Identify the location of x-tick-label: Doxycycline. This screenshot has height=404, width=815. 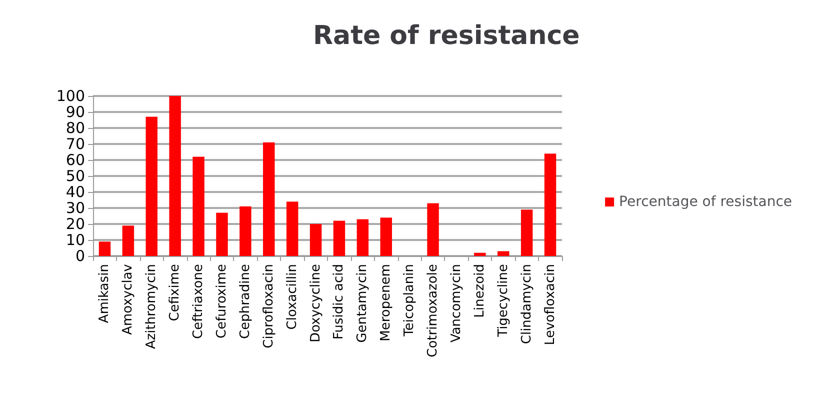
(316, 303).